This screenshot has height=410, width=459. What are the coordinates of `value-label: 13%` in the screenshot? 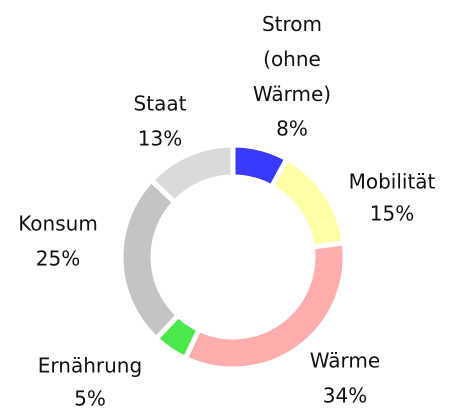 It's located at (160, 139).